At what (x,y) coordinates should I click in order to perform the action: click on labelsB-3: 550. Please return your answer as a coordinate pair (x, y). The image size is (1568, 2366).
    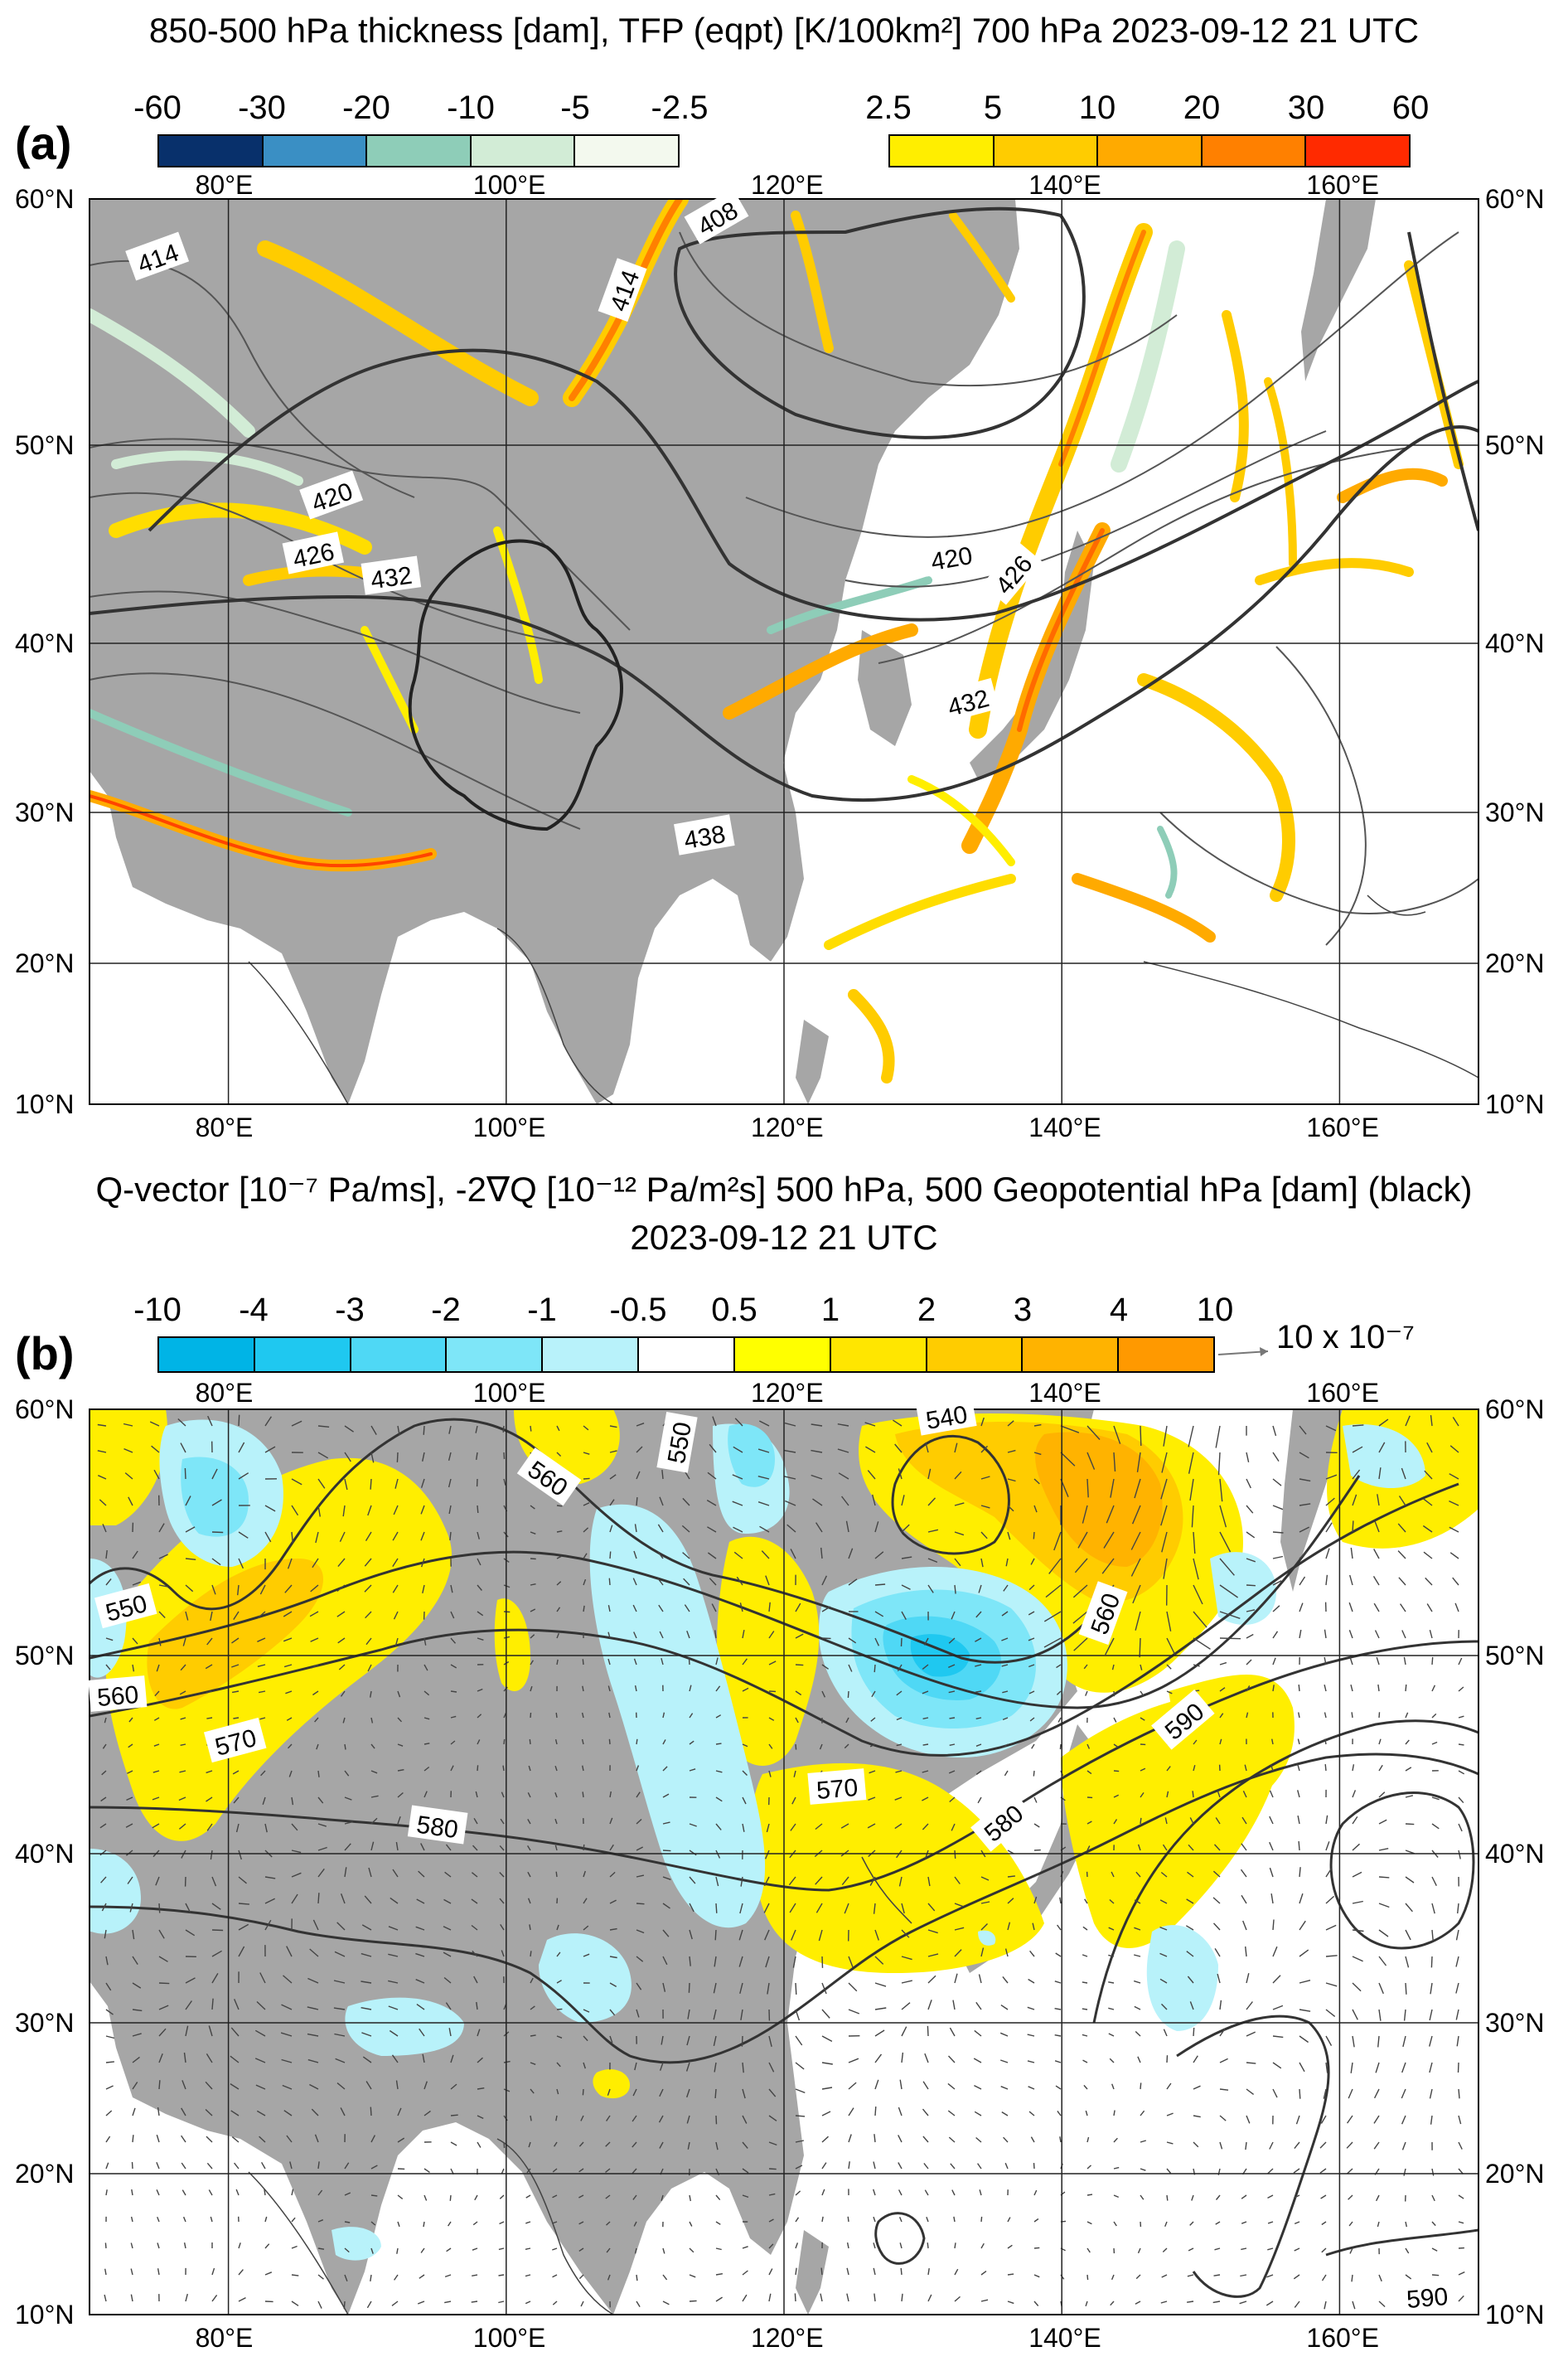
    Looking at the image, I should click on (125, 1606).